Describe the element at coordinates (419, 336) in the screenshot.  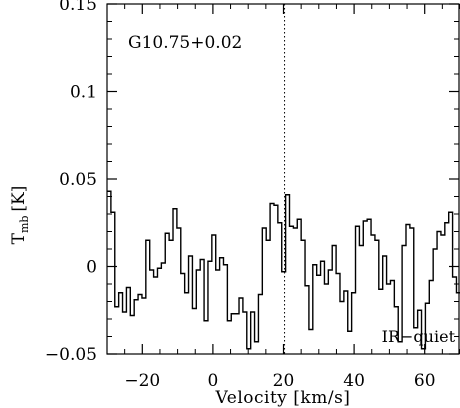
I see `corner-label: IR−quiet` at that location.